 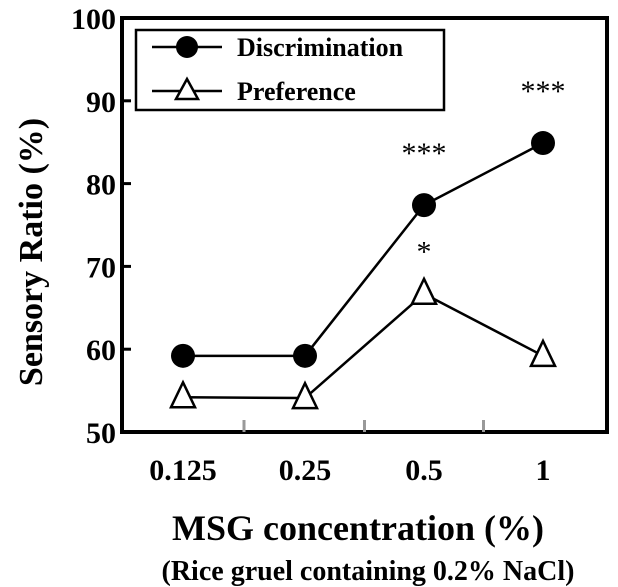 What do you see at coordinates (424, 252) in the screenshot?
I see `significance-marker: *` at bounding box center [424, 252].